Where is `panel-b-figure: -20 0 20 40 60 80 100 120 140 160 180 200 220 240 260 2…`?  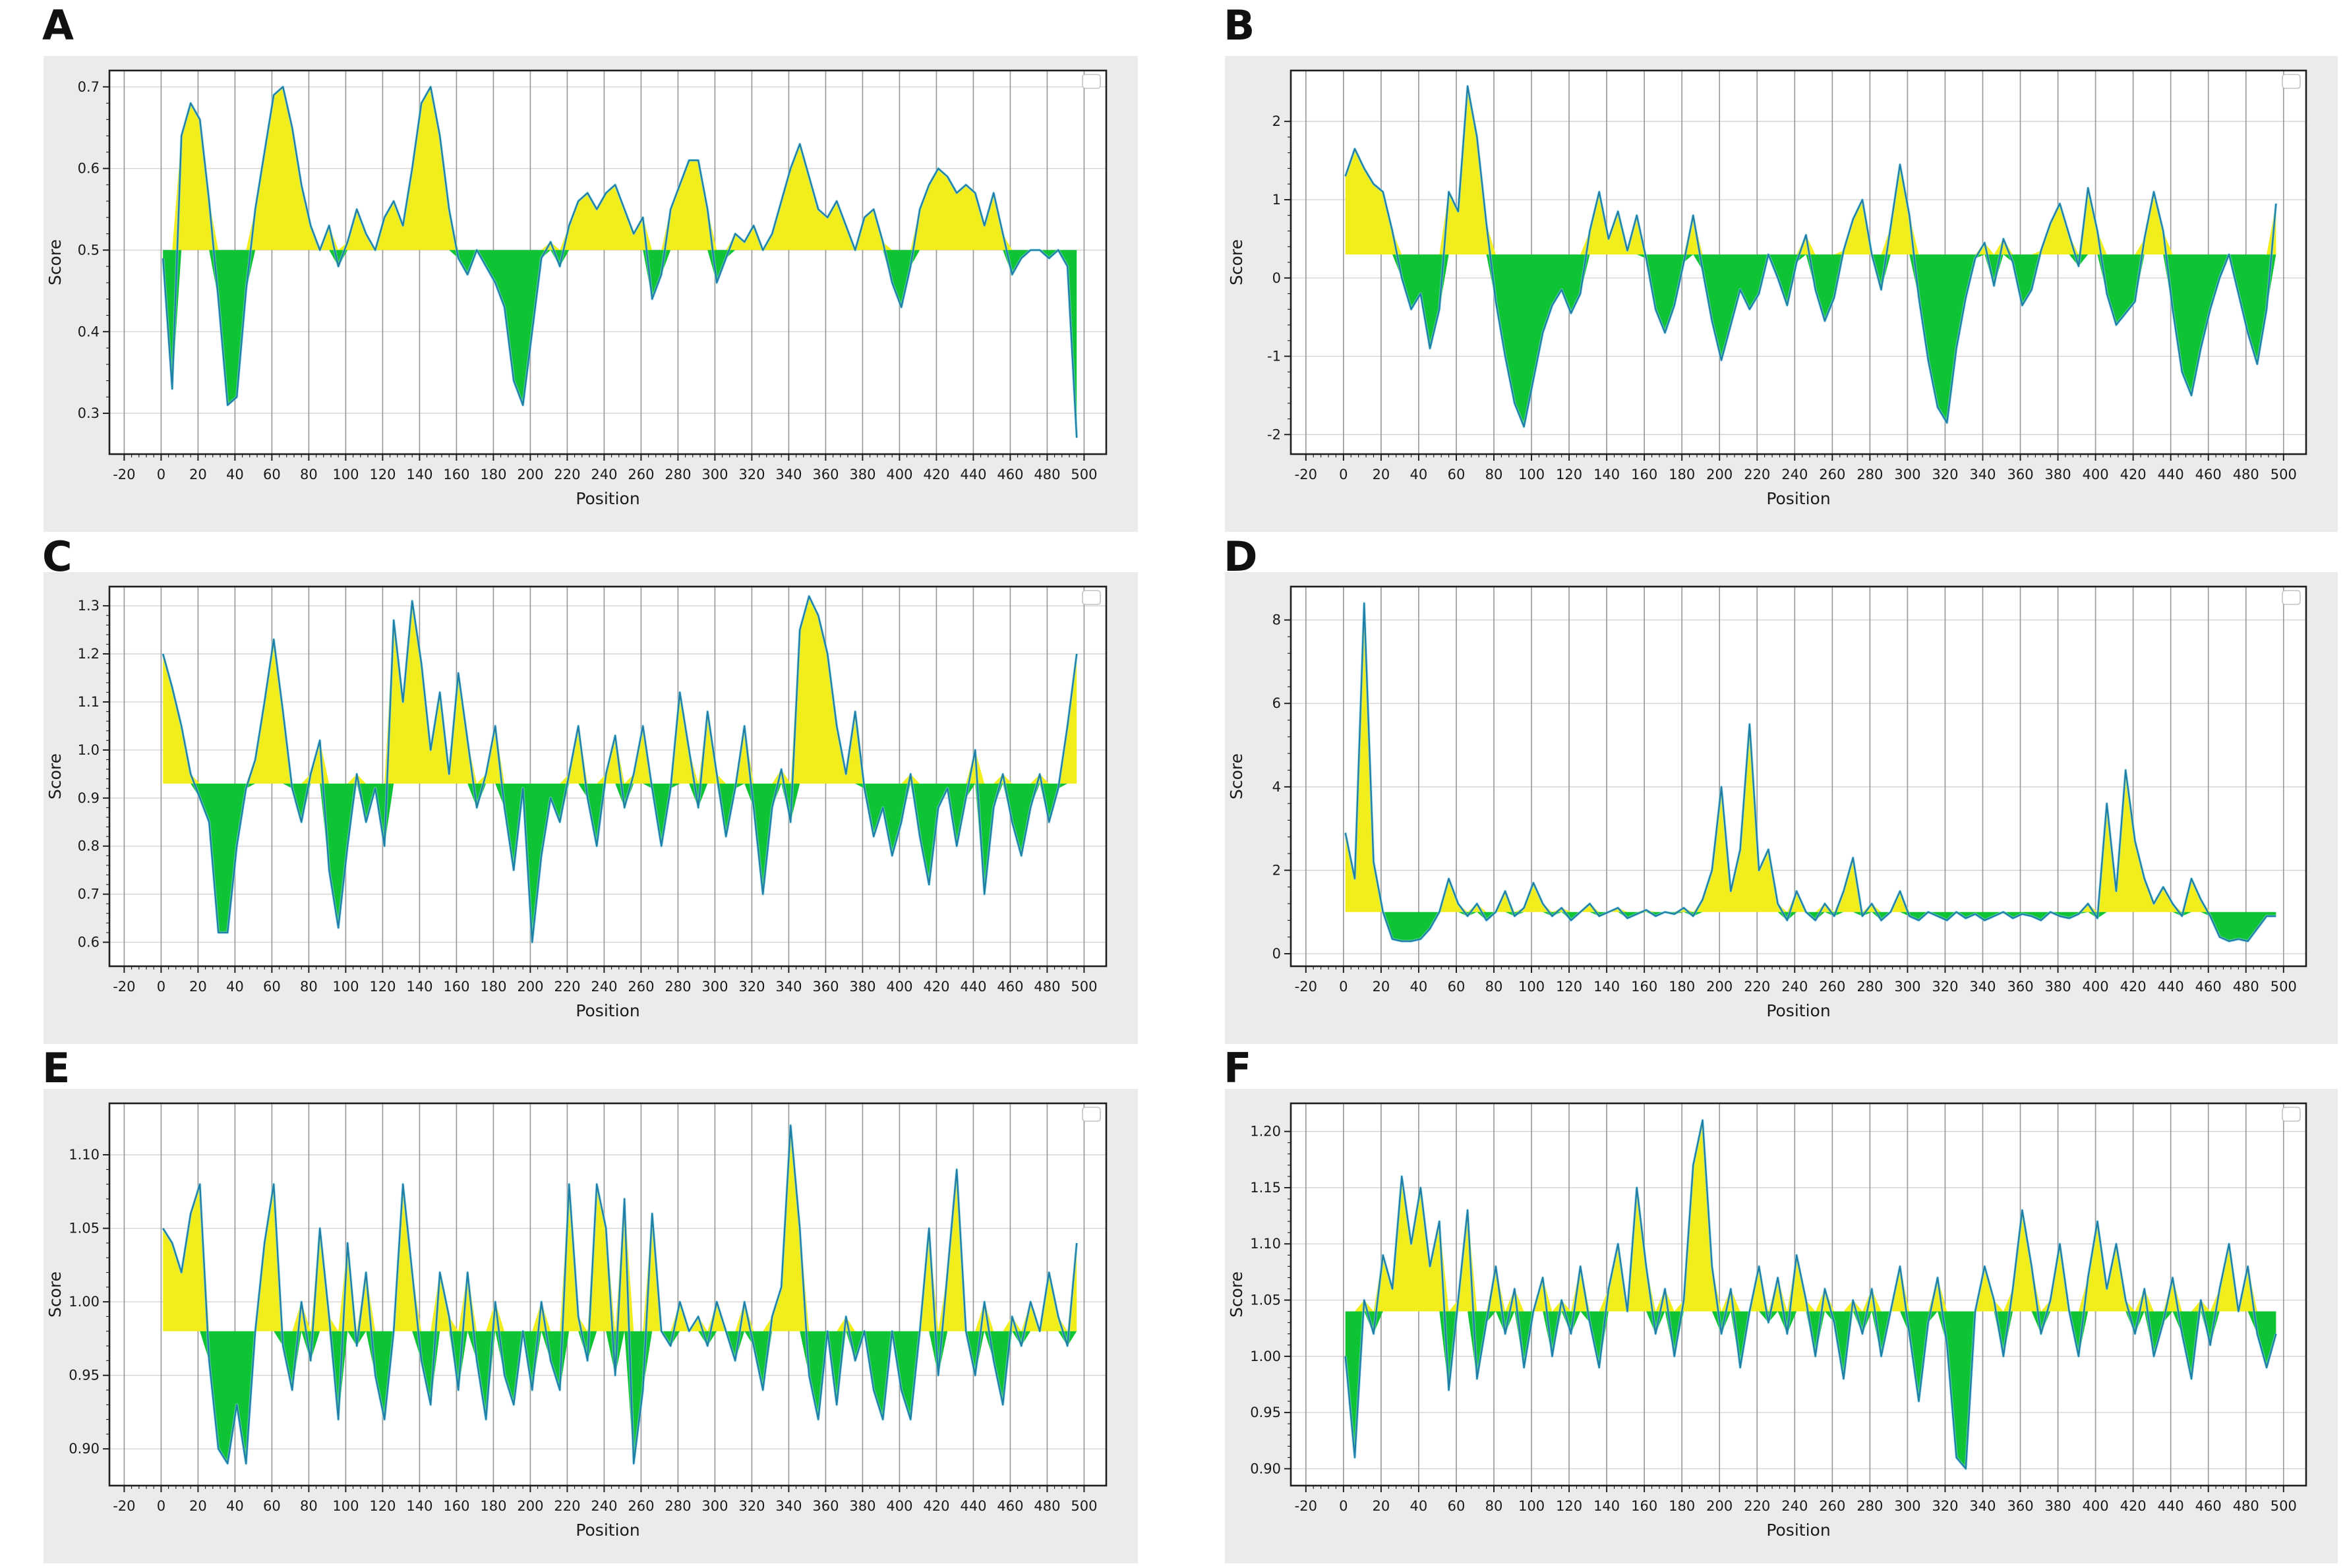
panel-b-figure: -20 0 20 40 60 80 100 120 140 160 180 200 220 240 260 2… is located at coordinates (1782, 294).